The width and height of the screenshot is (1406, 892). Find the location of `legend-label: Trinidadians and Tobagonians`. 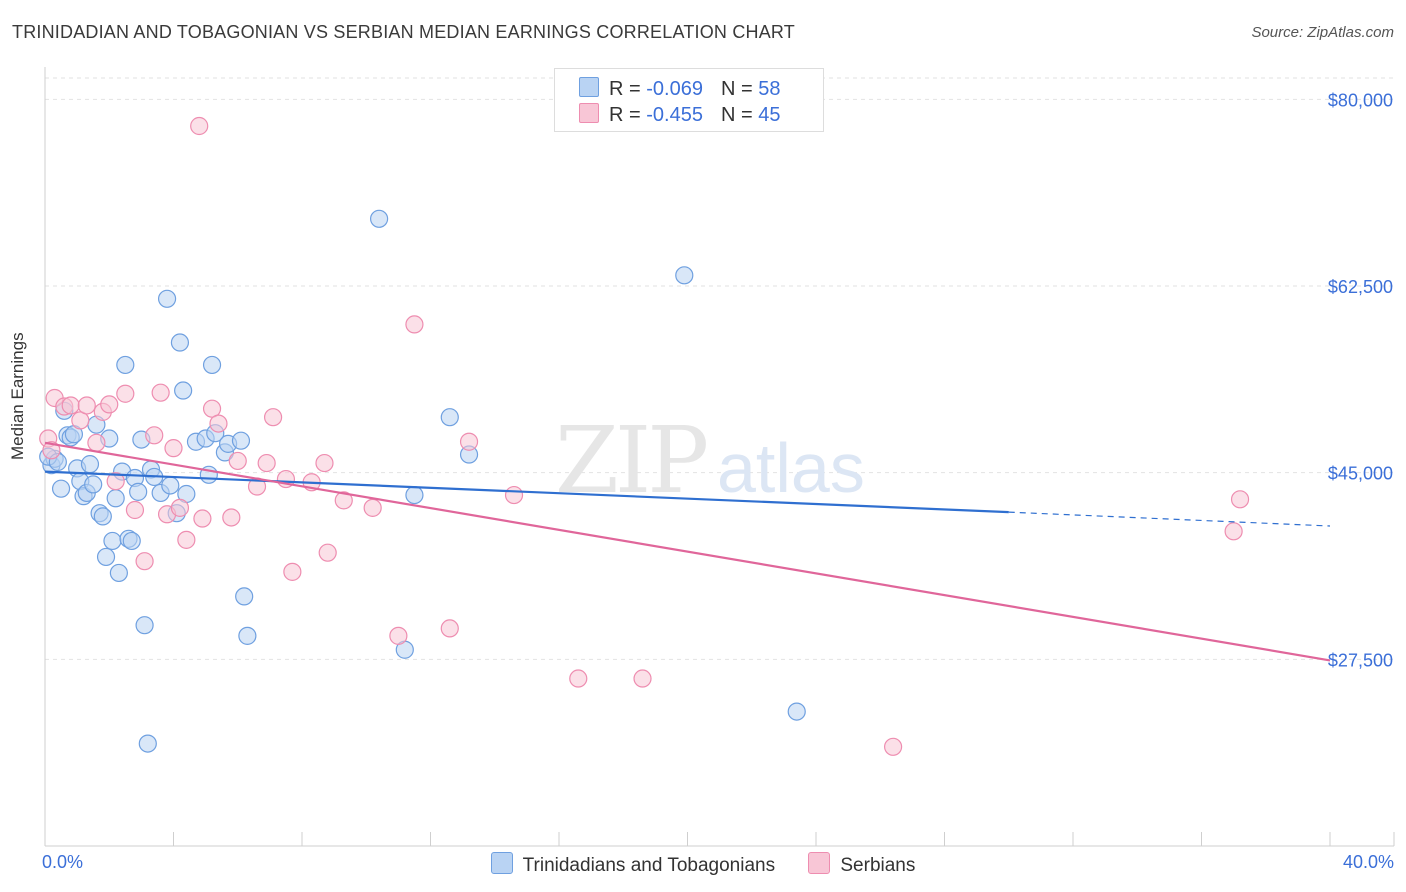

legend-label: Trinidadians and Tobagonians is located at coordinates (649, 865).